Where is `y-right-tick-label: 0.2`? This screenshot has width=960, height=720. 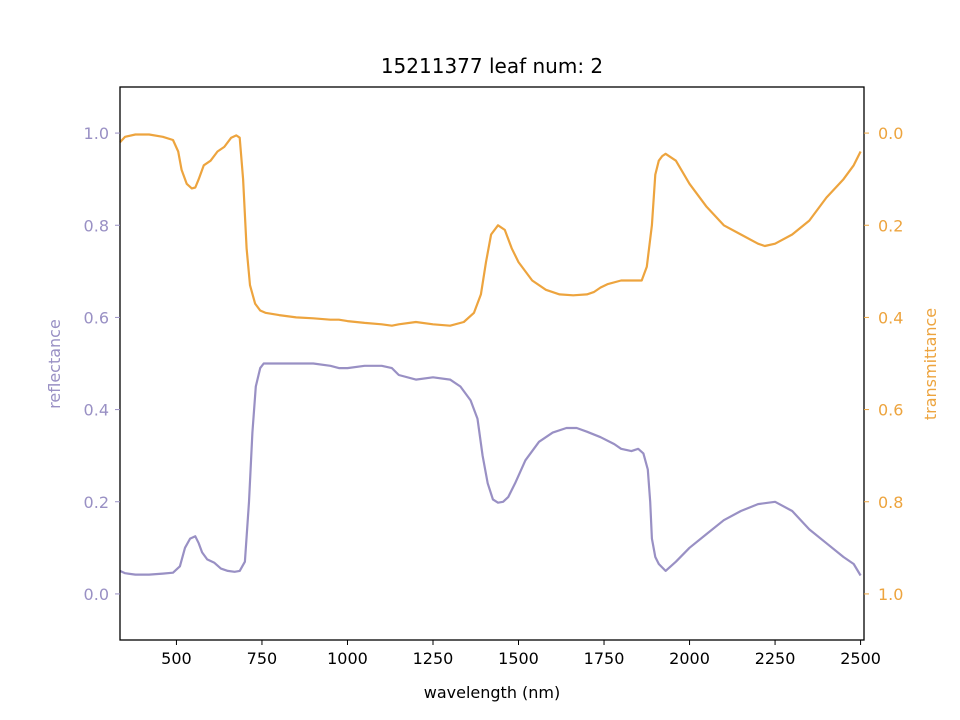
y-right-tick-label: 0.2 is located at coordinates (890, 225).